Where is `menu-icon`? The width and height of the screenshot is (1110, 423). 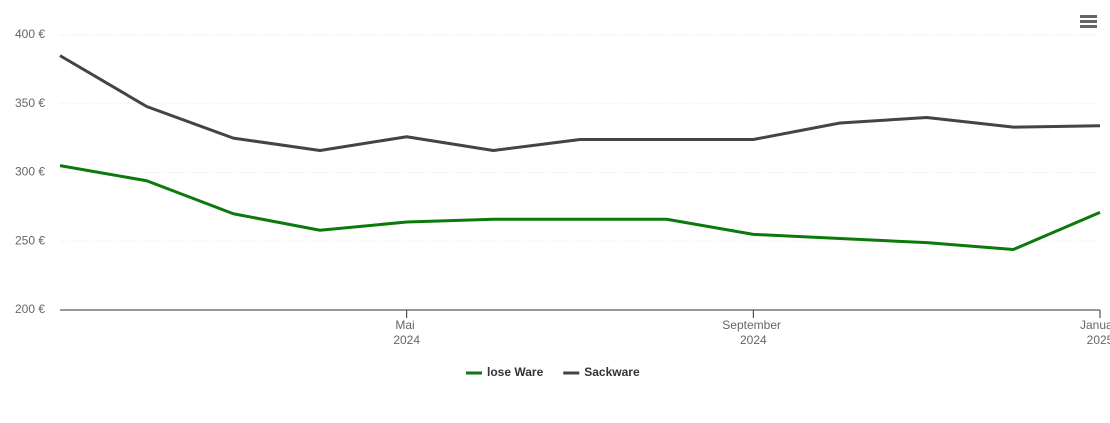
menu-icon is located at coordinates (1088, 21).